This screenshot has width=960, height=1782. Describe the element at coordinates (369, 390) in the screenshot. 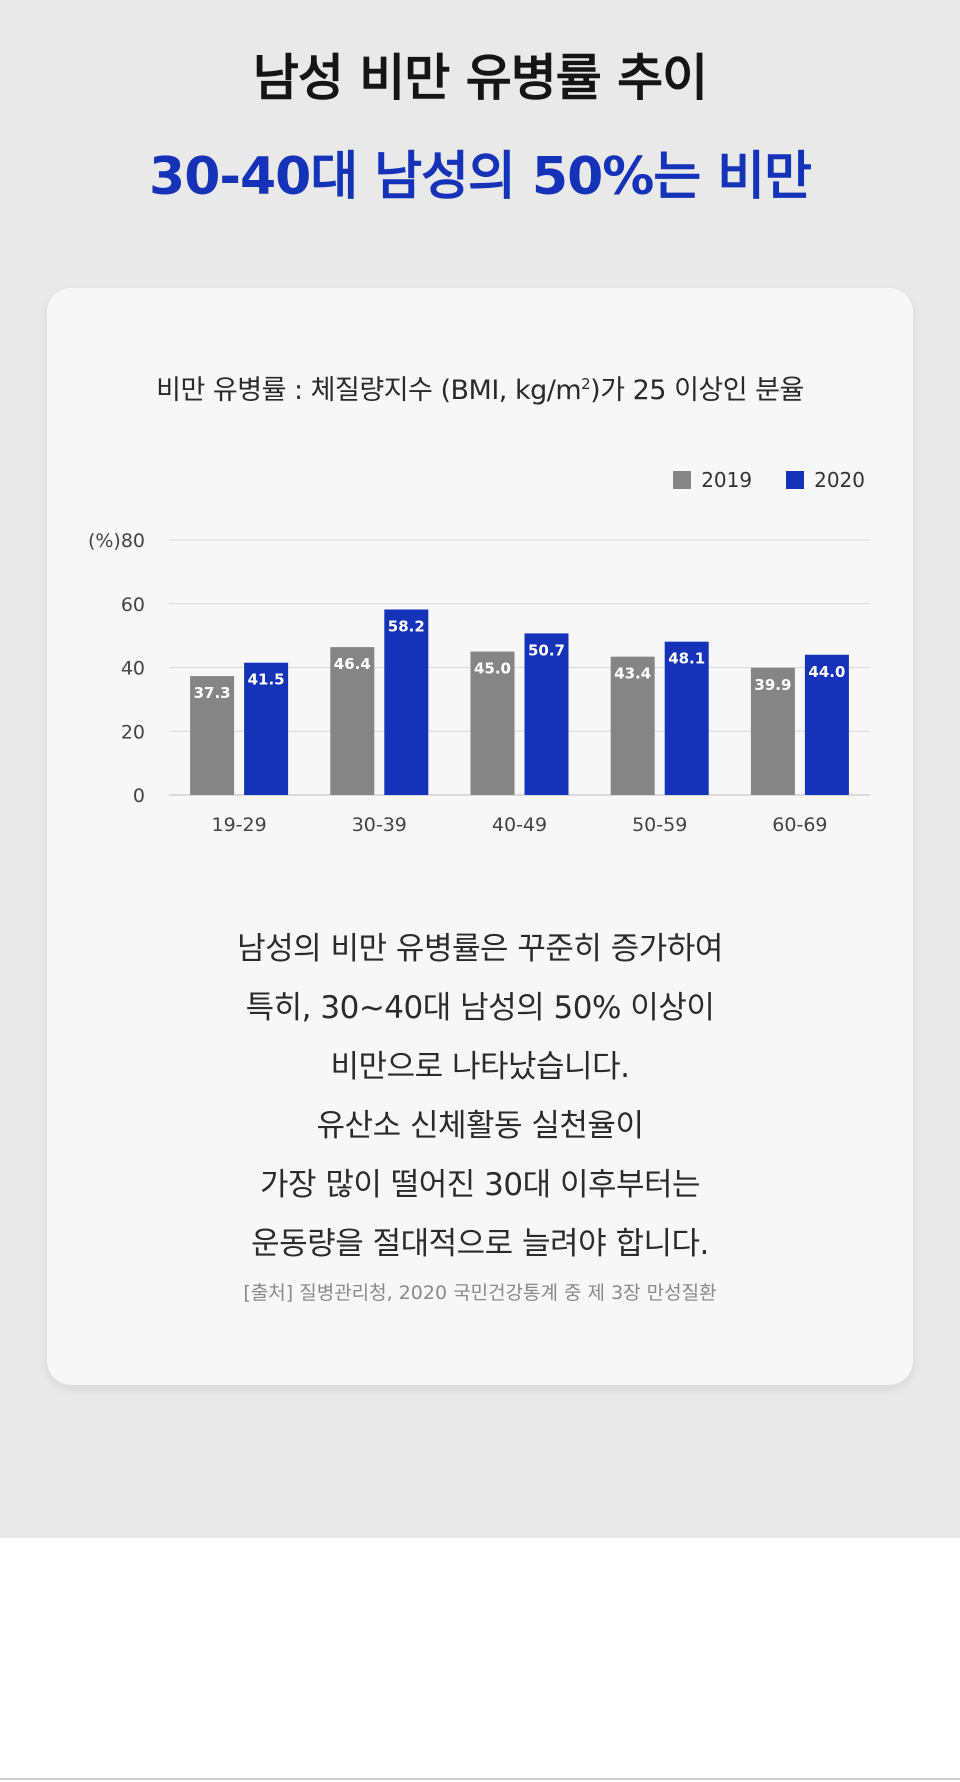

I see `chart-title-pre: 비만 유병률 : 체질량지수 (BMI, kg/m` at that location.